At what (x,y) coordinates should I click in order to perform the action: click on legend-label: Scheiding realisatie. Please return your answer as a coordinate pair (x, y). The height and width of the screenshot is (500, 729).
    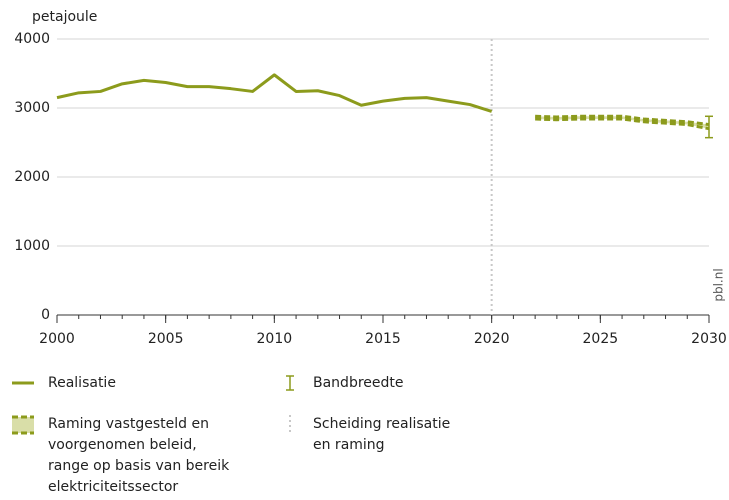
    Looking at the image, I should click on (381, 424).